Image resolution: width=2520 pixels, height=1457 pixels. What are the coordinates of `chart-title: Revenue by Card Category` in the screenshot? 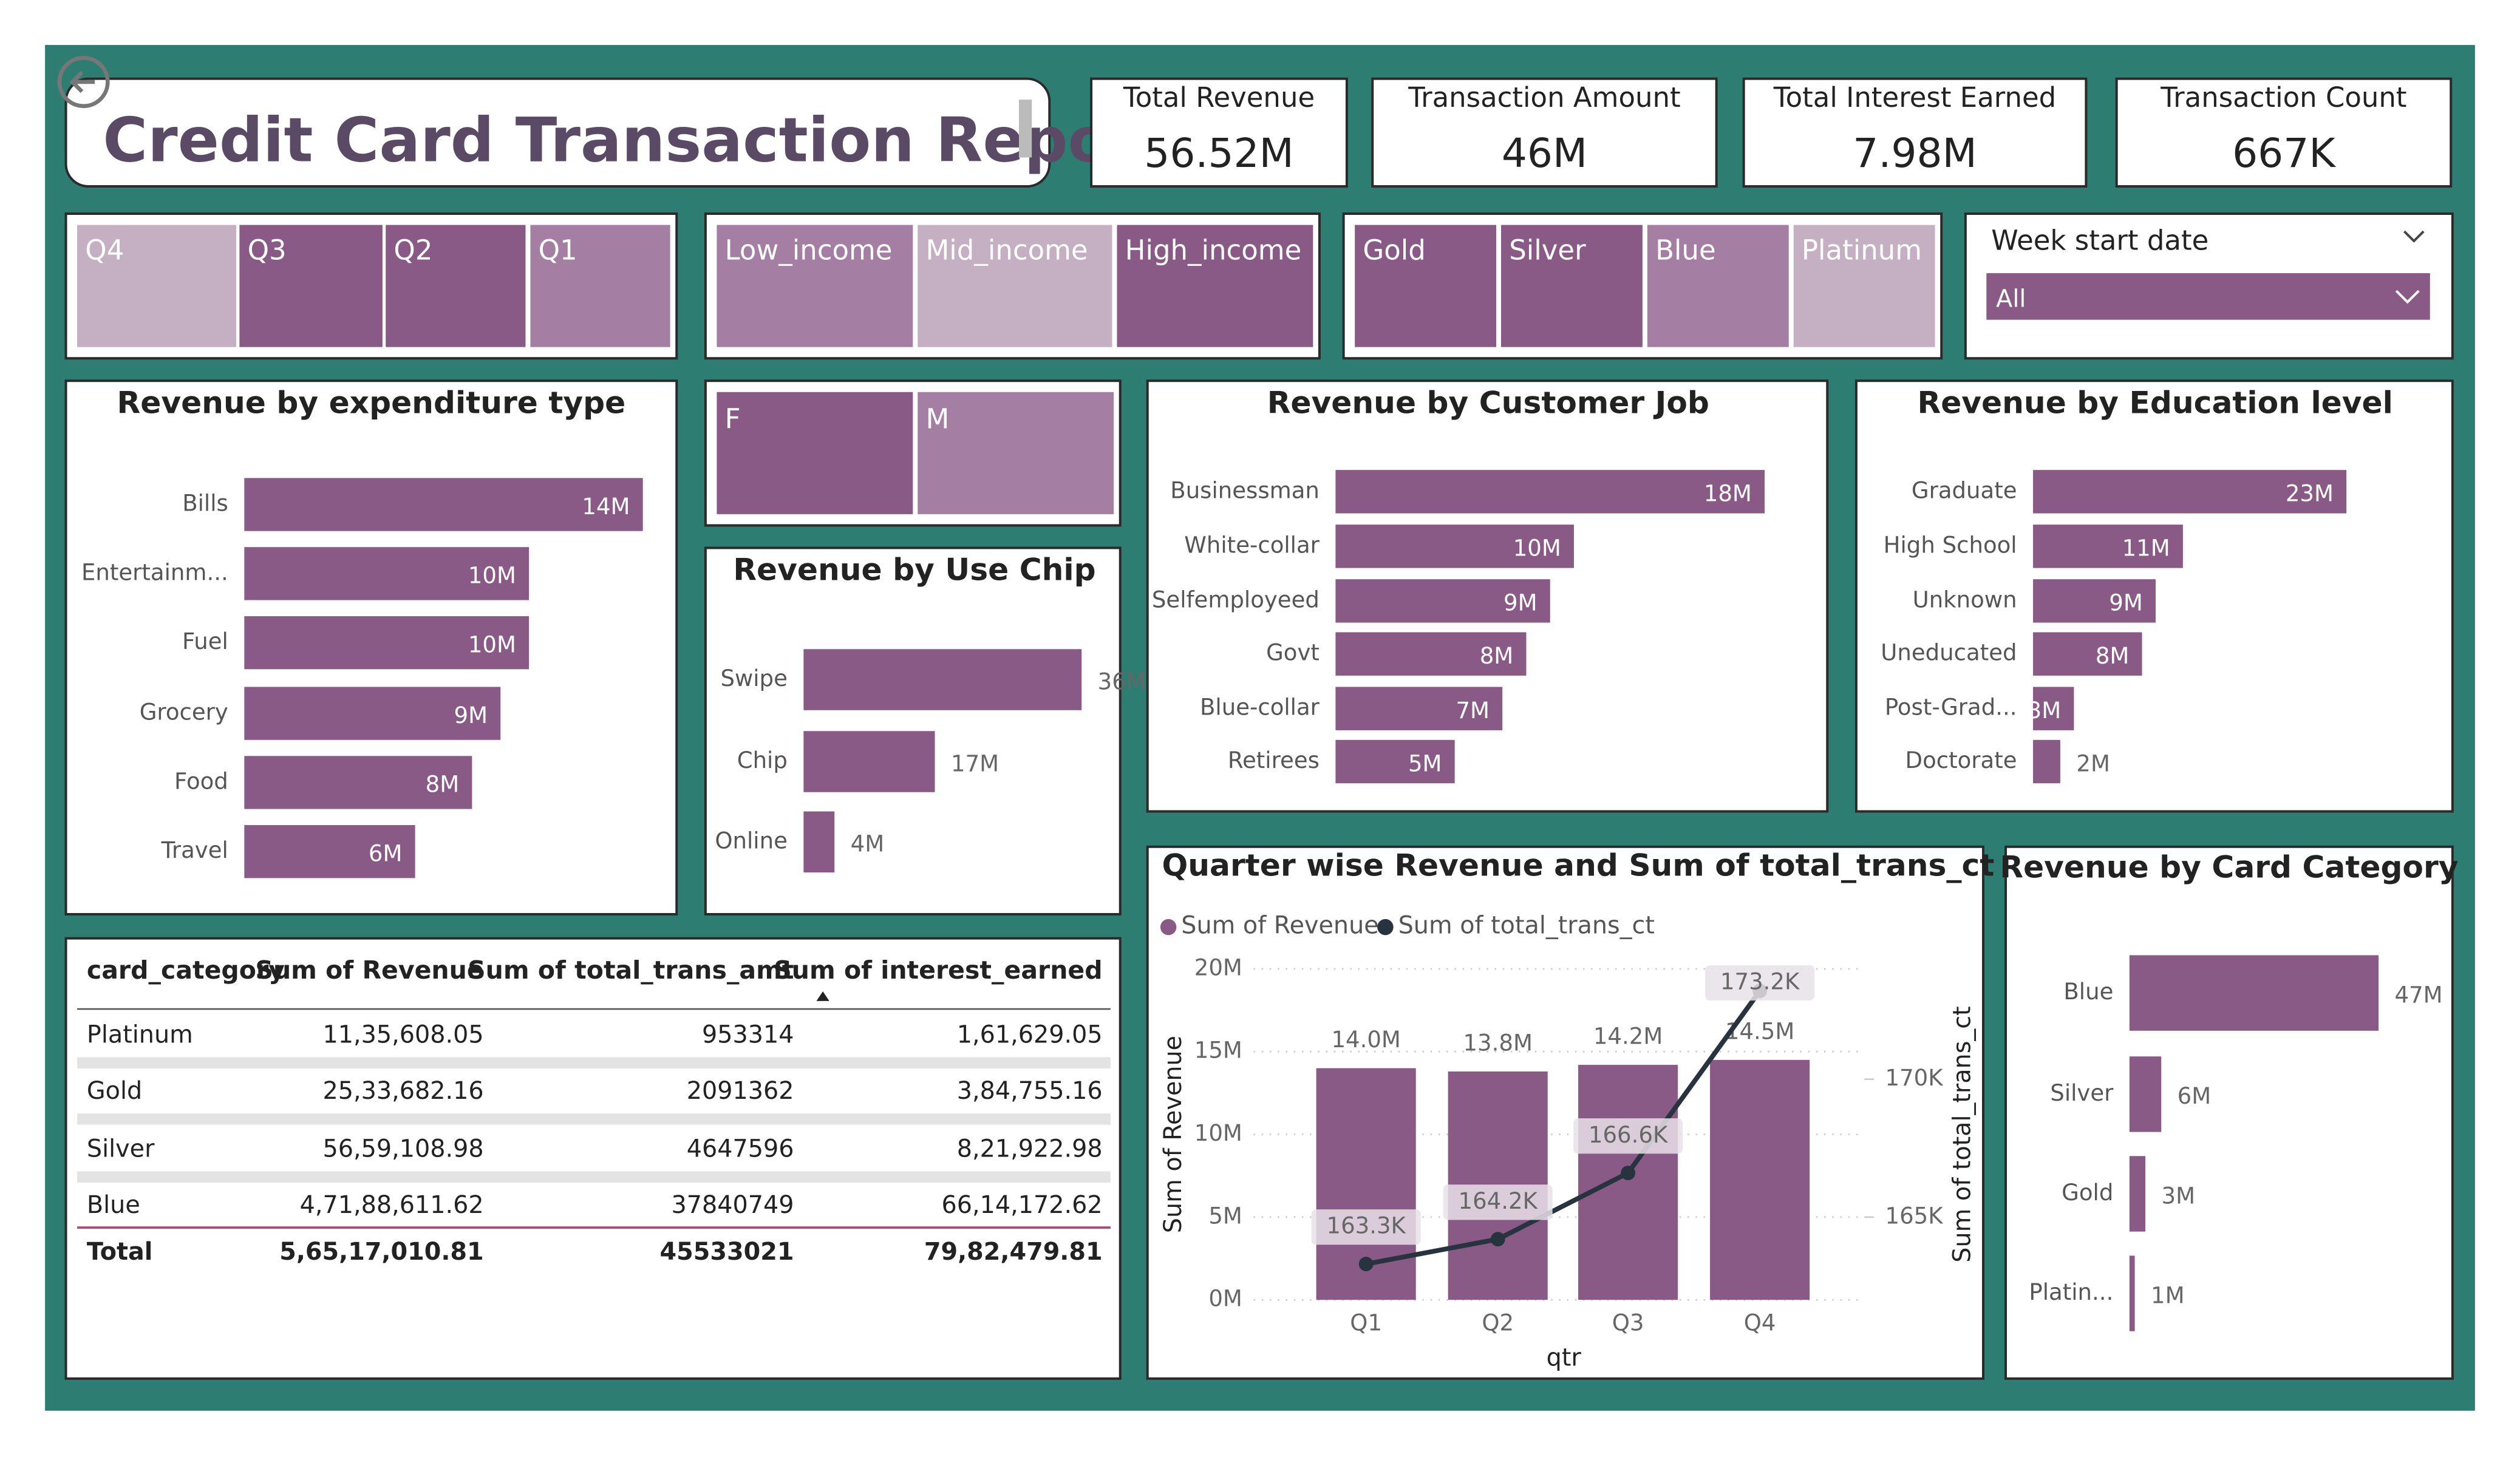 It's located at (2229, 867).